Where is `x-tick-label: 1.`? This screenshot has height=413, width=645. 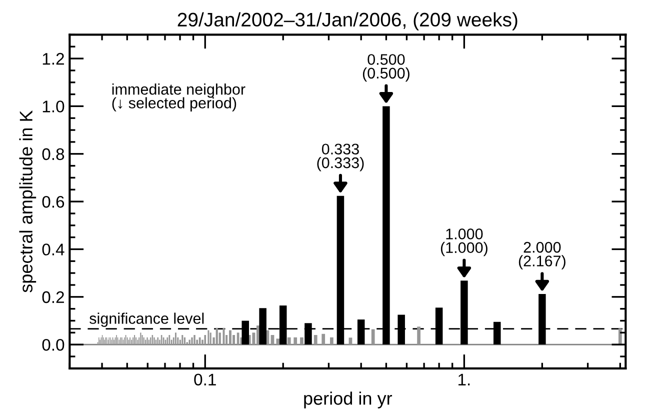
x-tick-label: 1. is located at coordinates (464, 380).